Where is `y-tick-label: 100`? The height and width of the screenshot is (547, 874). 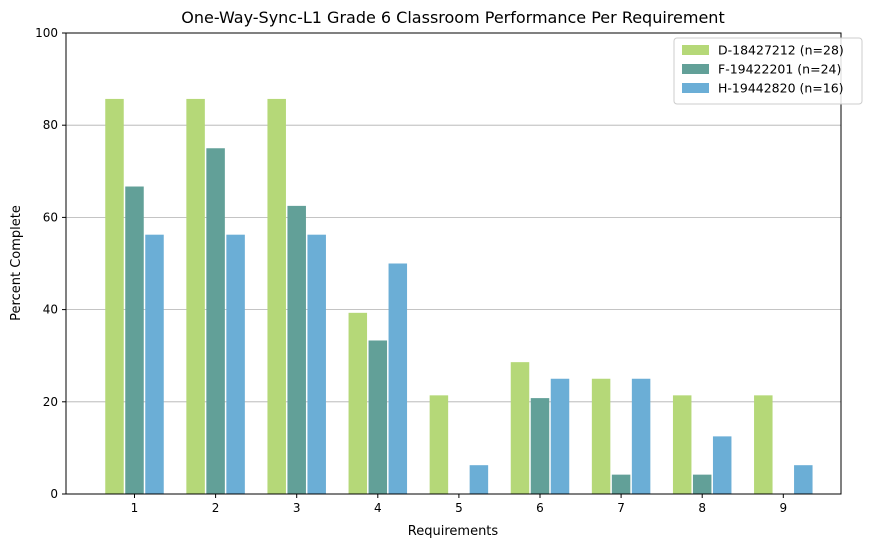 y-tick-label: 100 is located at coordinates (46, 33).